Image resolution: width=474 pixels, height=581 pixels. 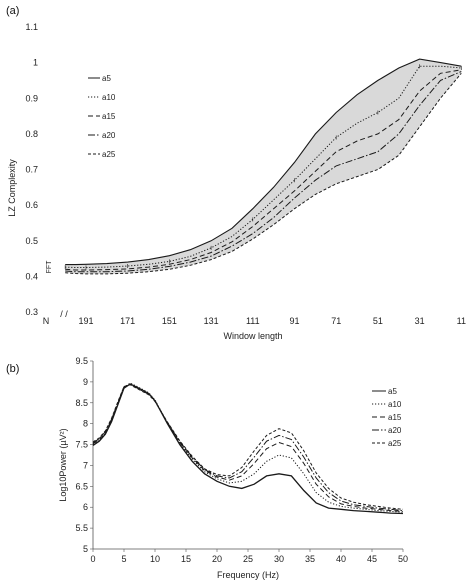 I want to click on panel-b-label: (b), so click(x=12, y=369).